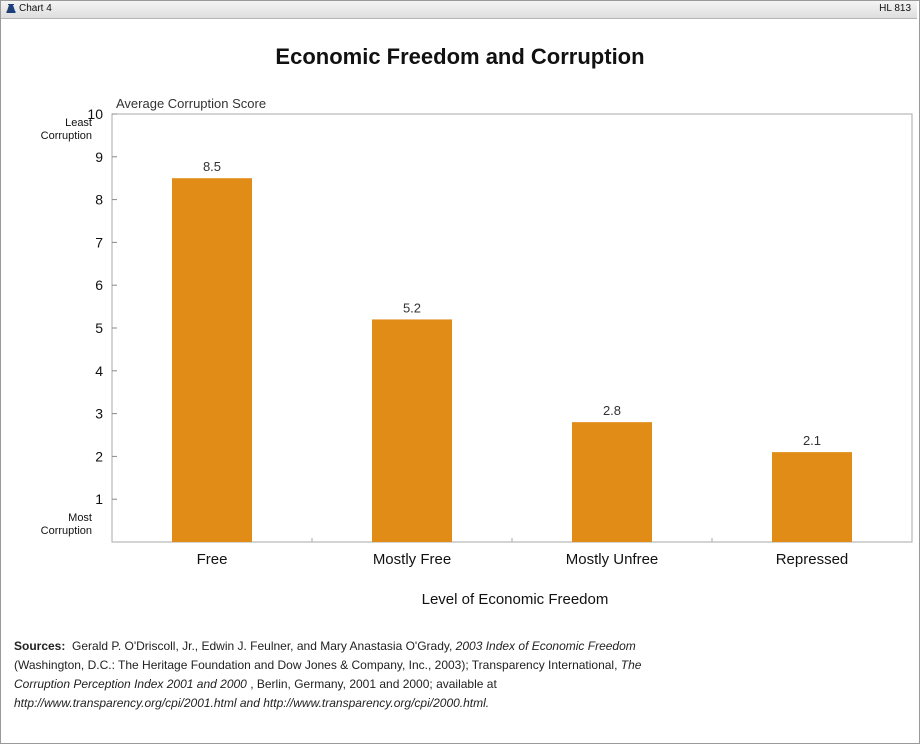 This screenshot has height=744, width=920. I want to click on y-tick-label: 6, so click(99, 285).